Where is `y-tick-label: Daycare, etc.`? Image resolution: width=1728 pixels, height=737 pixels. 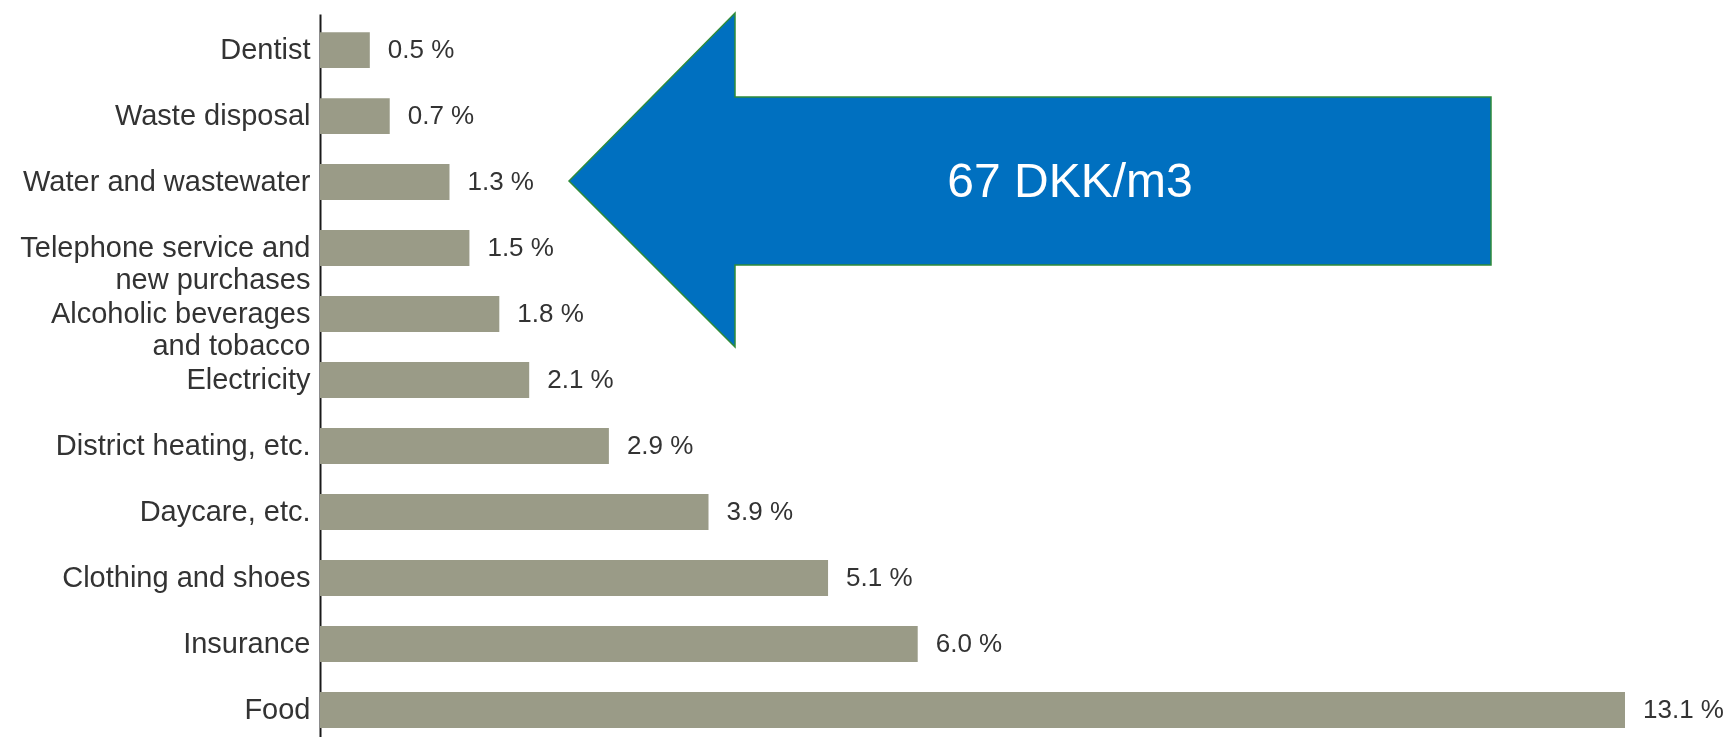 y-tick-label: Daycare, etc. is located at coordinates (225, 511).